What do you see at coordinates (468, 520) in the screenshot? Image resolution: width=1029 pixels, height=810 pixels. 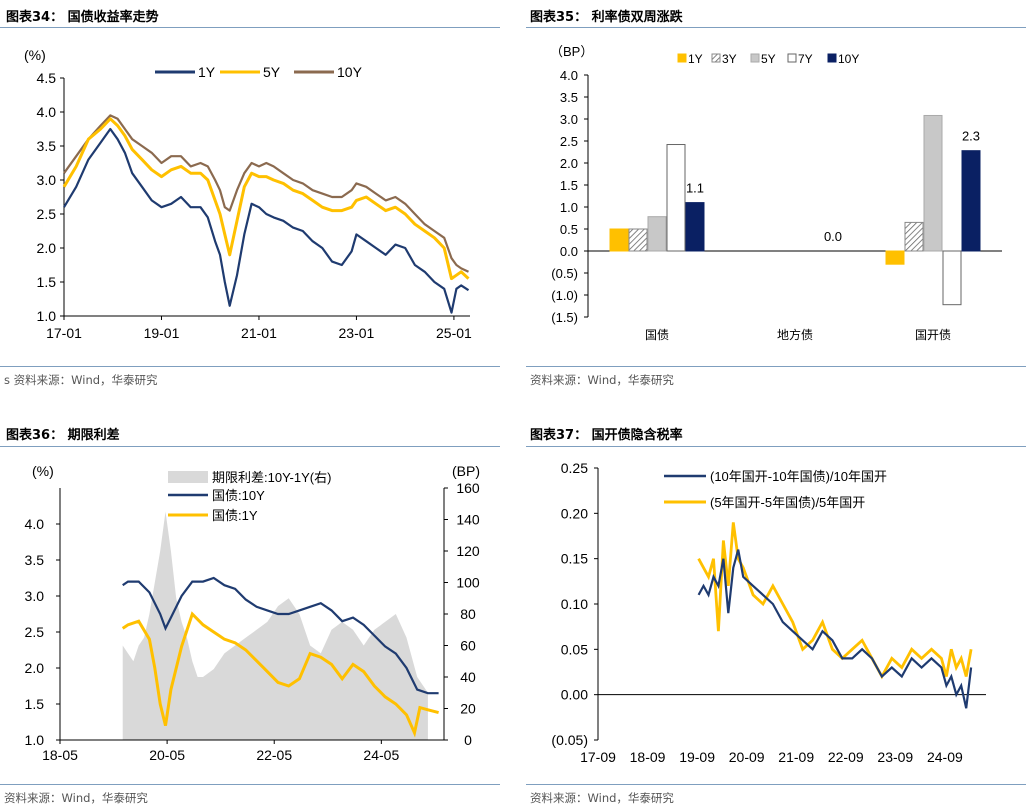 I see `y-right-tick-label: 140` at bounding box center [468, 520].